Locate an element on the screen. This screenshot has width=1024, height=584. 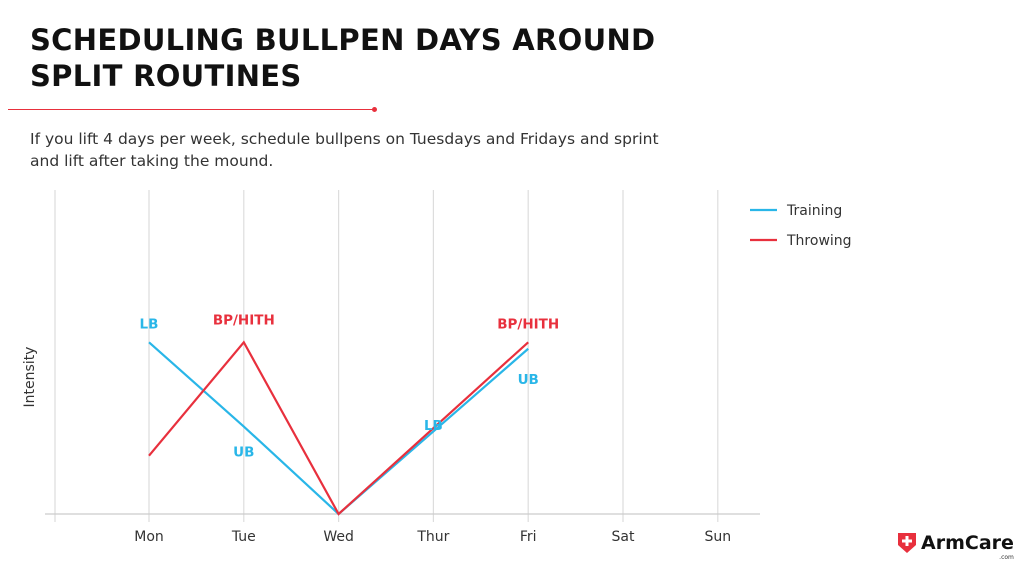
logo-text: ArmCare is located at coordinates (967, 543).